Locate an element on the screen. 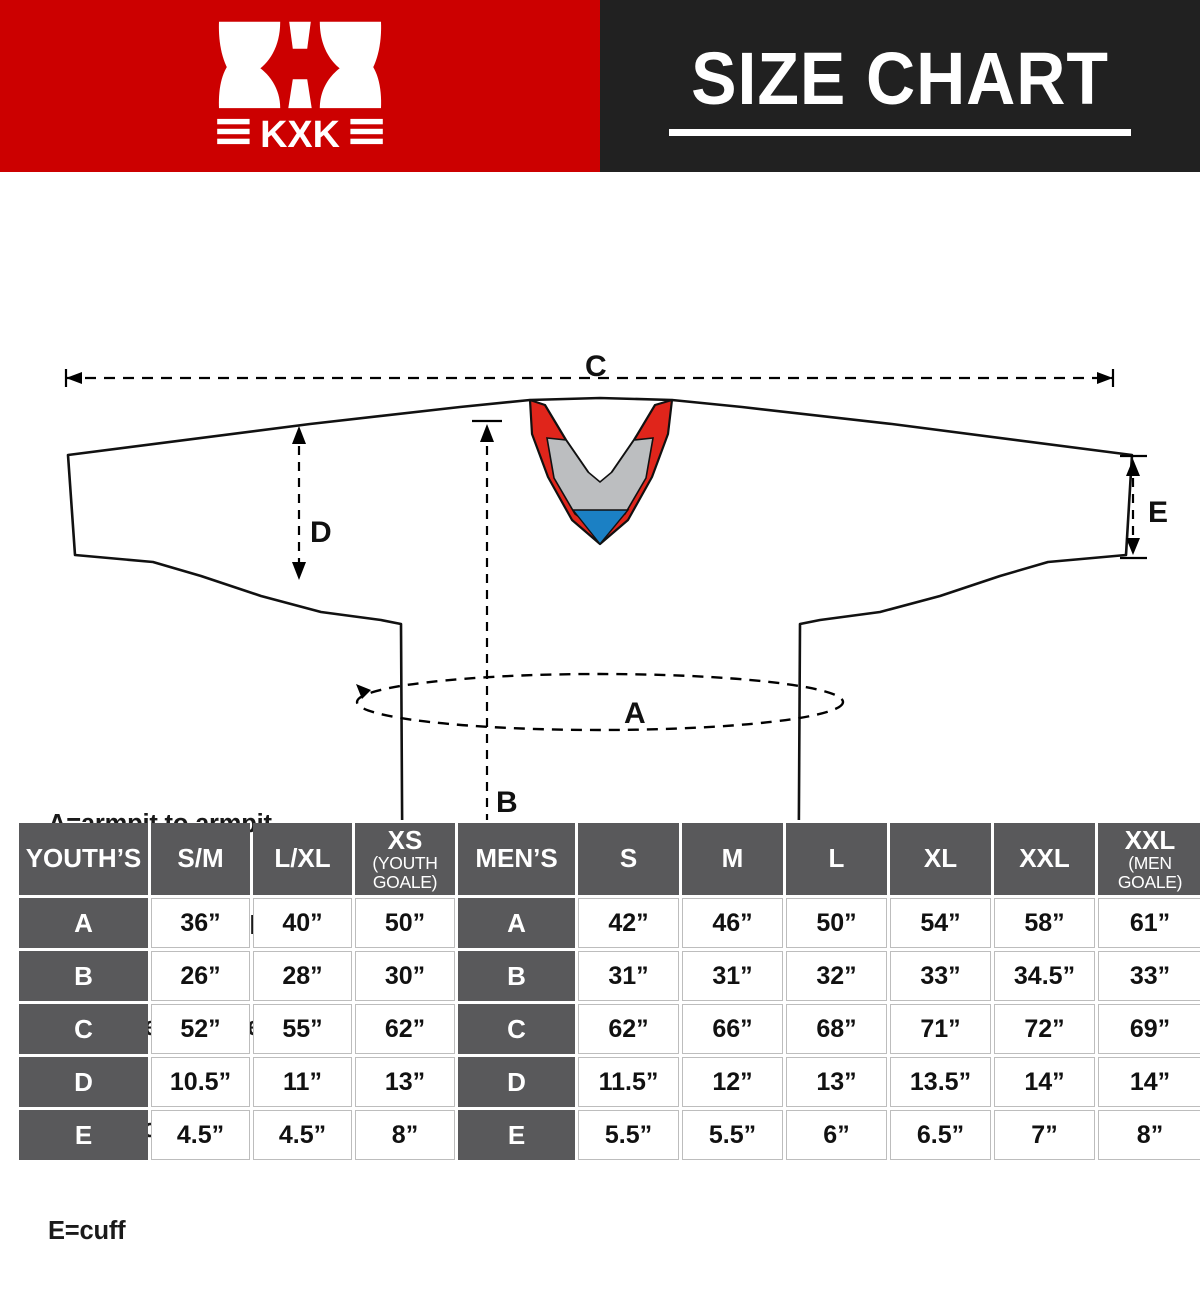  dimension-b-label: B is located at coordinates (507, 802).